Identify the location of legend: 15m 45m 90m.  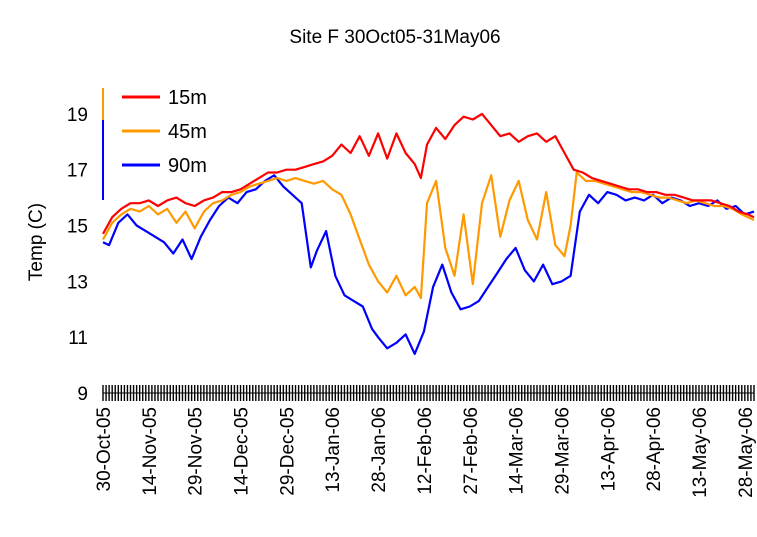
(164, 132).